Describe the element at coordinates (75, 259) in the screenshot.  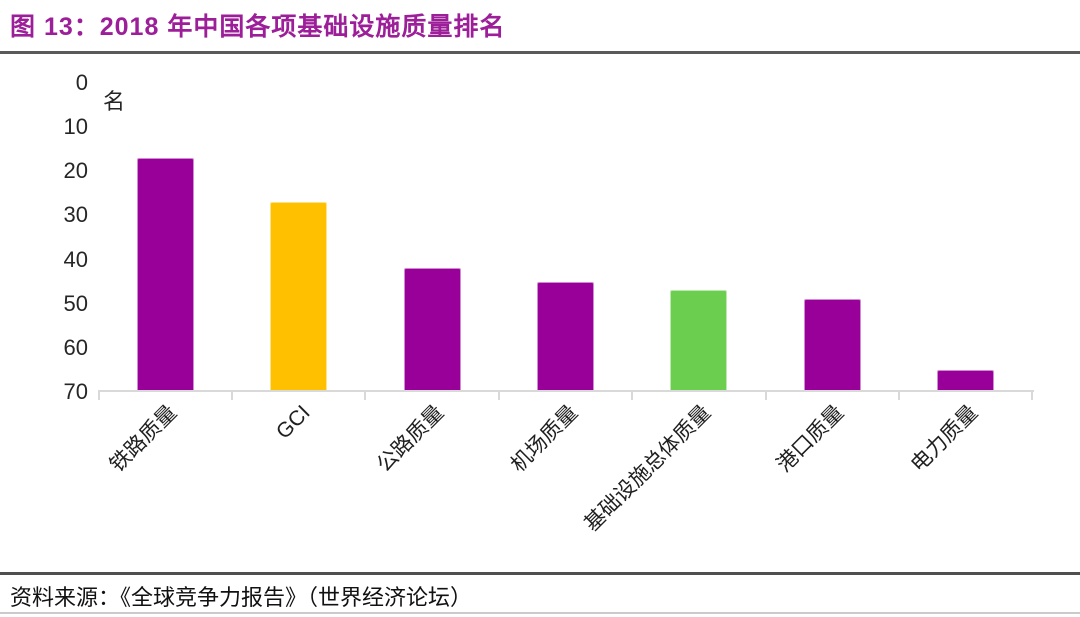
I see `y-axis-tick-label: 40` at that location.